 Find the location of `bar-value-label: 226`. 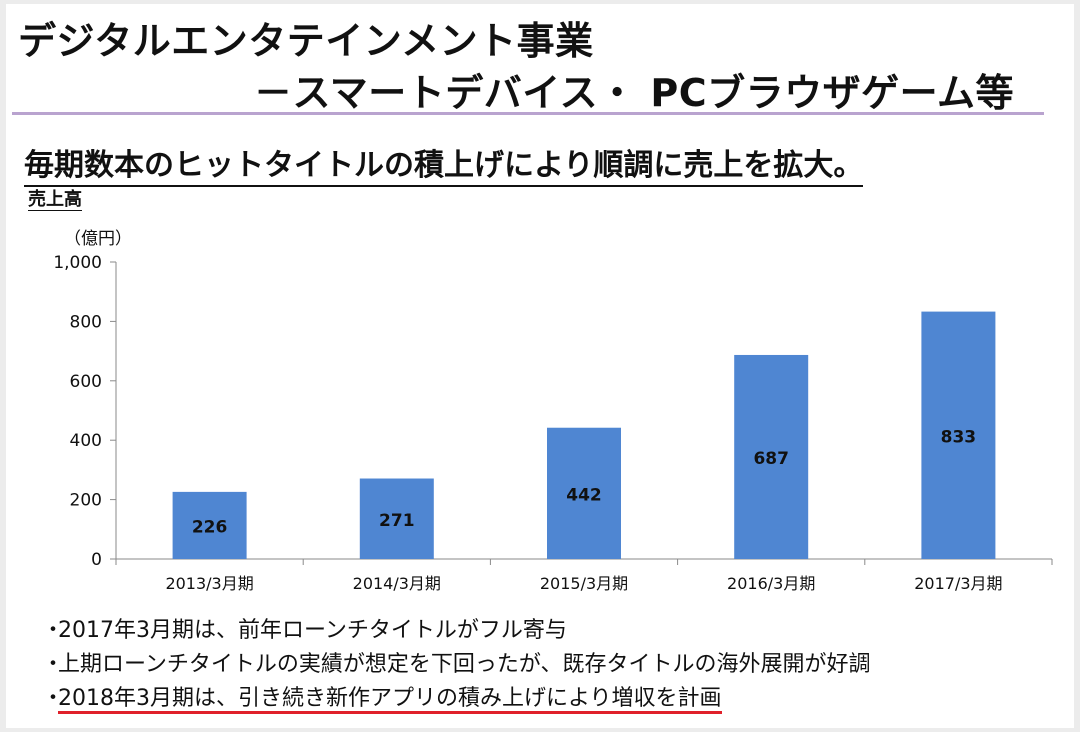

bar-value-label: 226 is located at coordinates (210, 527).